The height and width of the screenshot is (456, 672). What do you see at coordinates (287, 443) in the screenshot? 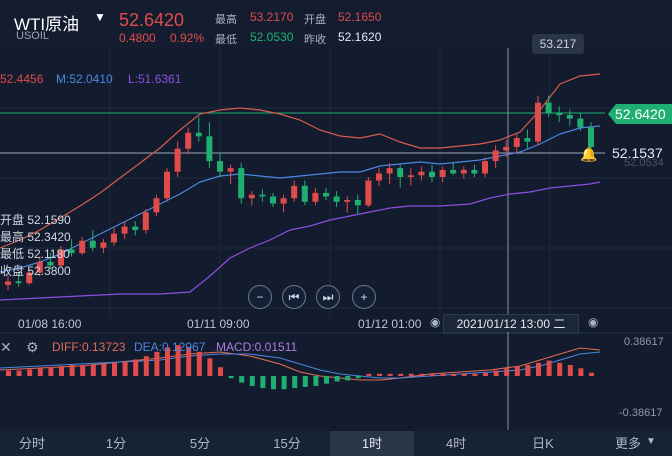
I see `tab-15min: 15分` at bounding box center [287, 443].